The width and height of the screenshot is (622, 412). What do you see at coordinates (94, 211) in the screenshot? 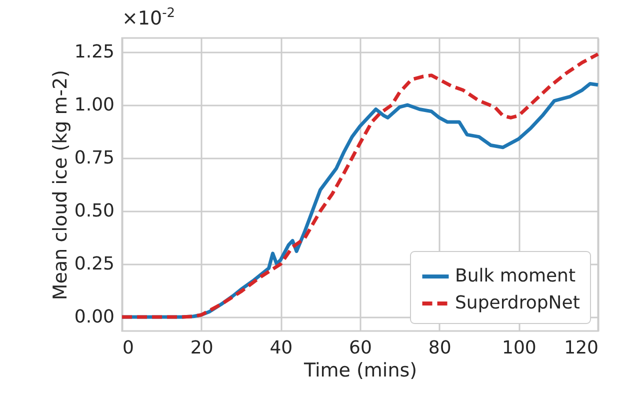
I see `y-tick-label: 0.50` at bounding box center [94, 211].